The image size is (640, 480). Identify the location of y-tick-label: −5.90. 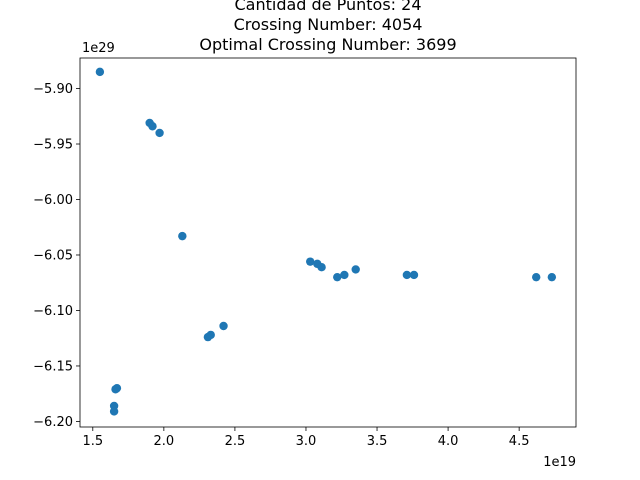
(53, 89).